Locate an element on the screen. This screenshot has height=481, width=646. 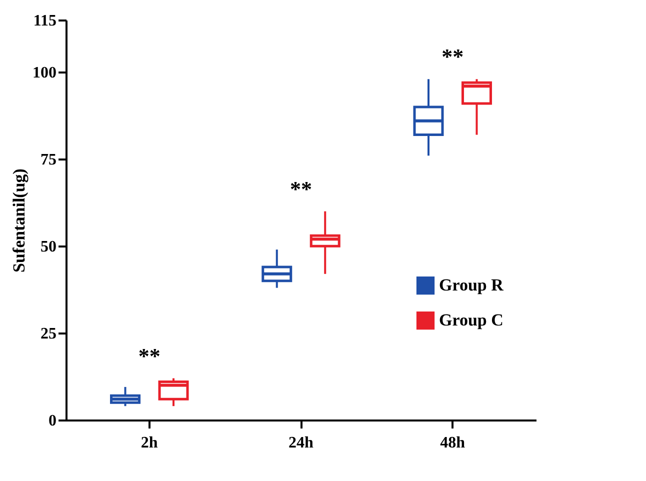
y-tick-label: 0 is located at coordinates (52, 421).